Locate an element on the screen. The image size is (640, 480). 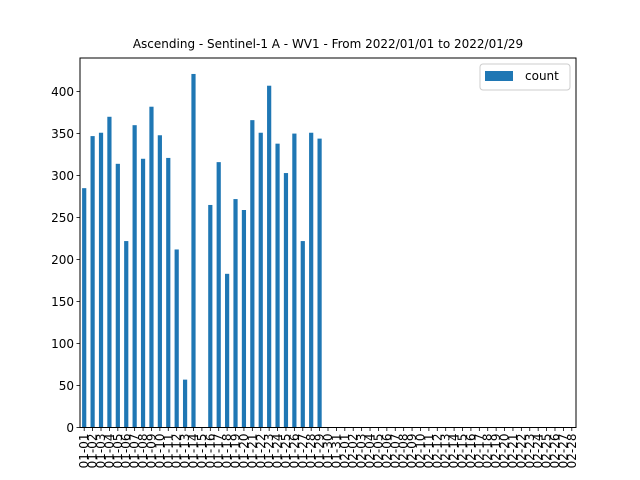
x-tick-label: 01-16 is located at coordinates (210, 451).